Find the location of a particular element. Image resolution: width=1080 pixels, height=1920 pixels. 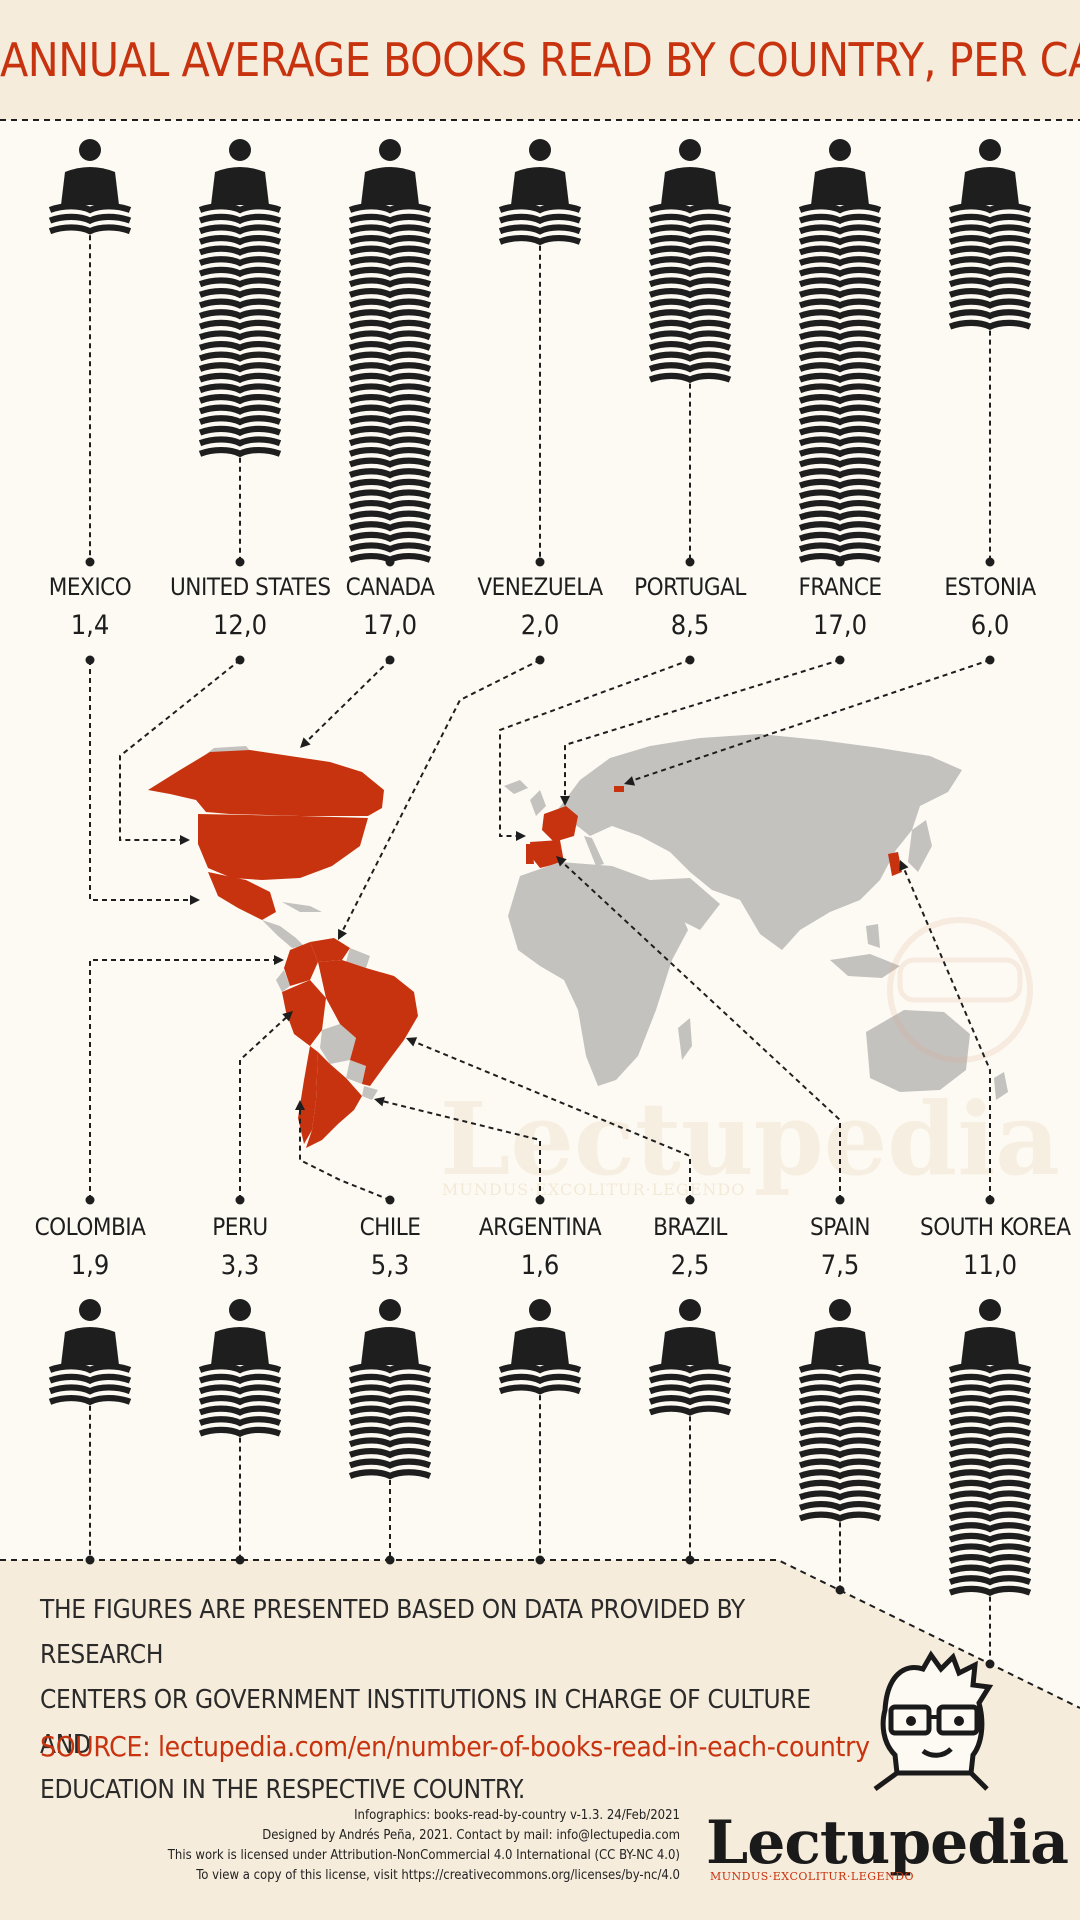

map-uruguay is located at coordinates (370, 1093).